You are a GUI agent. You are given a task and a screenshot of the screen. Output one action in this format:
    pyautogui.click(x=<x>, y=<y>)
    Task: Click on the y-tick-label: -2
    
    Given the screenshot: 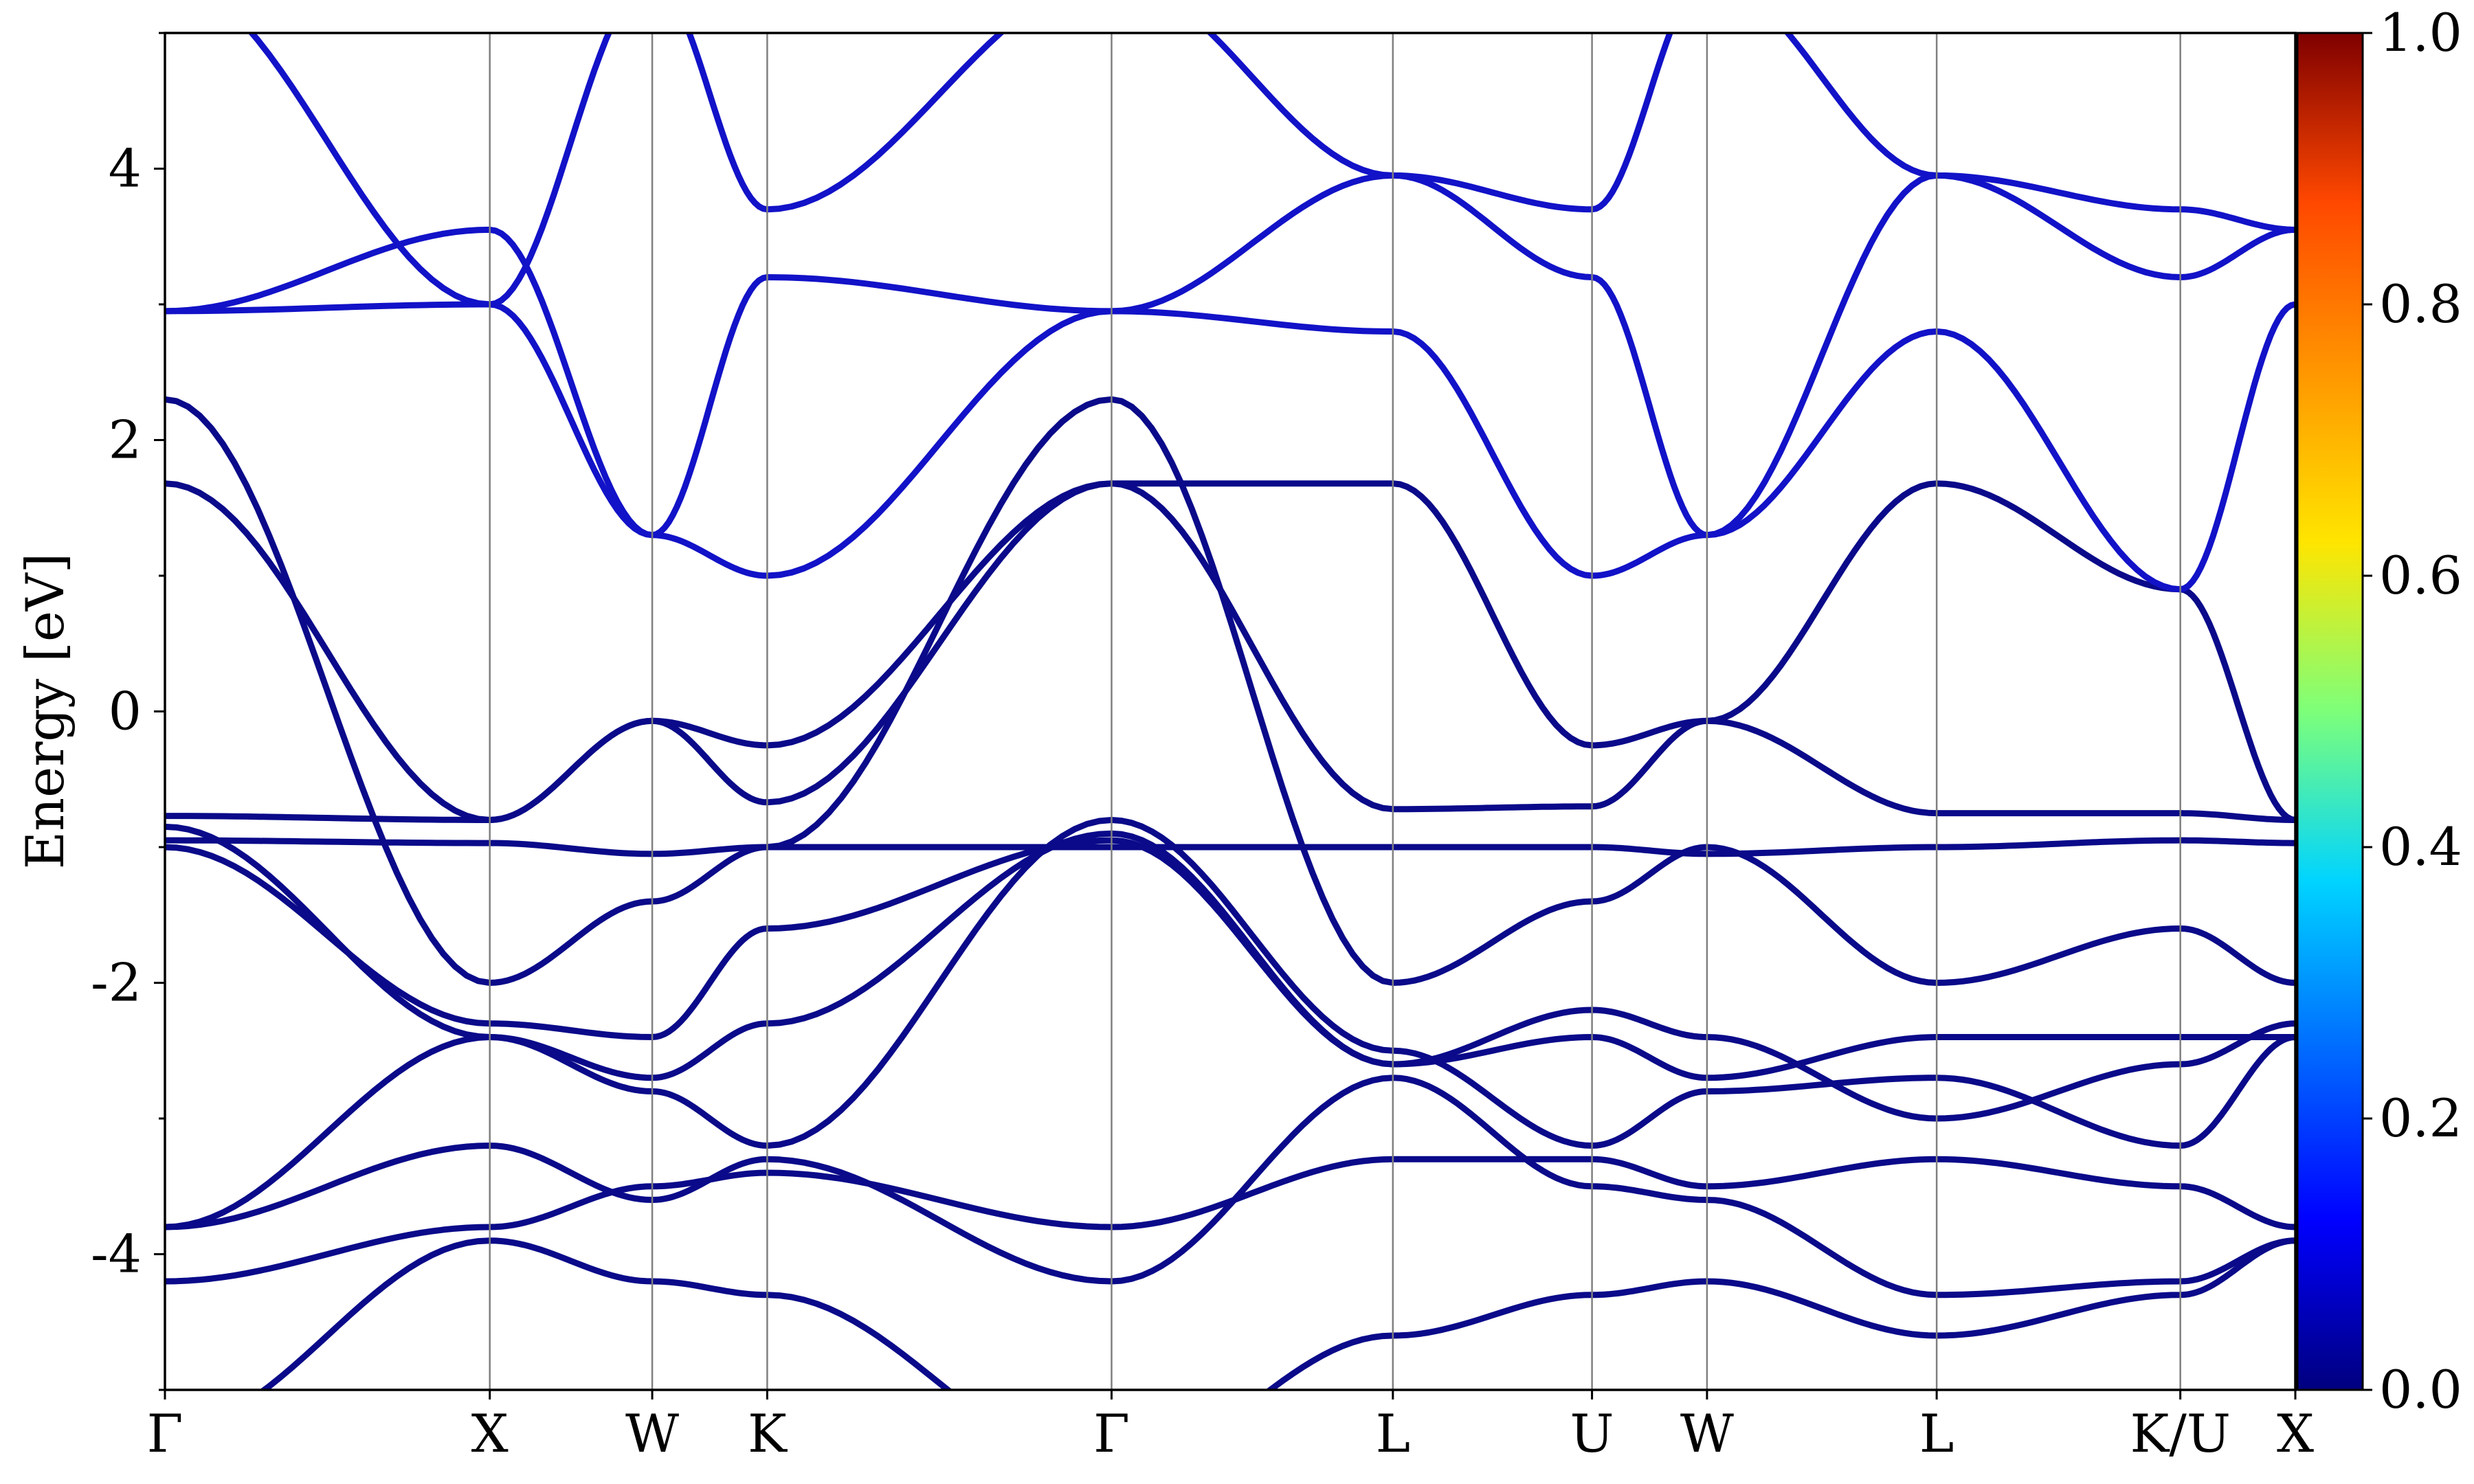 What is the action you would take?
    pyautogui.click(x=116, y=982)
    